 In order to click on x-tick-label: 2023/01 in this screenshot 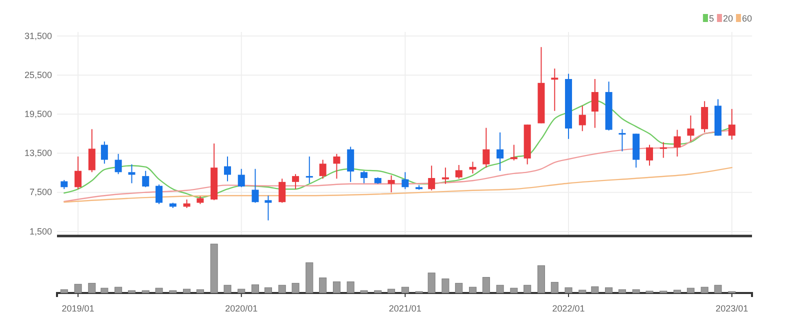, I will do `click(732, 308)`.